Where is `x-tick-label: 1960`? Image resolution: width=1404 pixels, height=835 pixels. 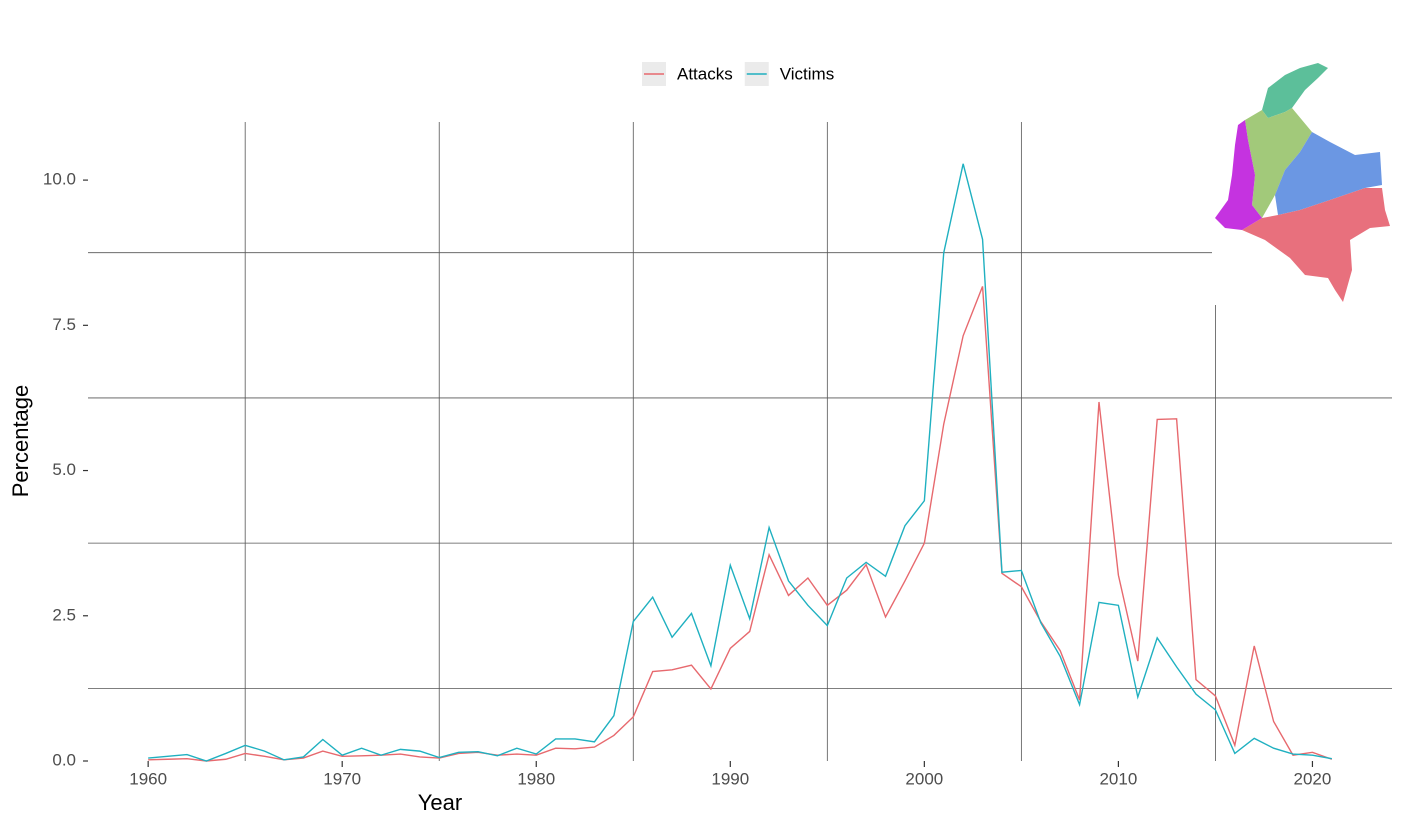
x-tick-label: 1960 is located at coordinates (148, 778).